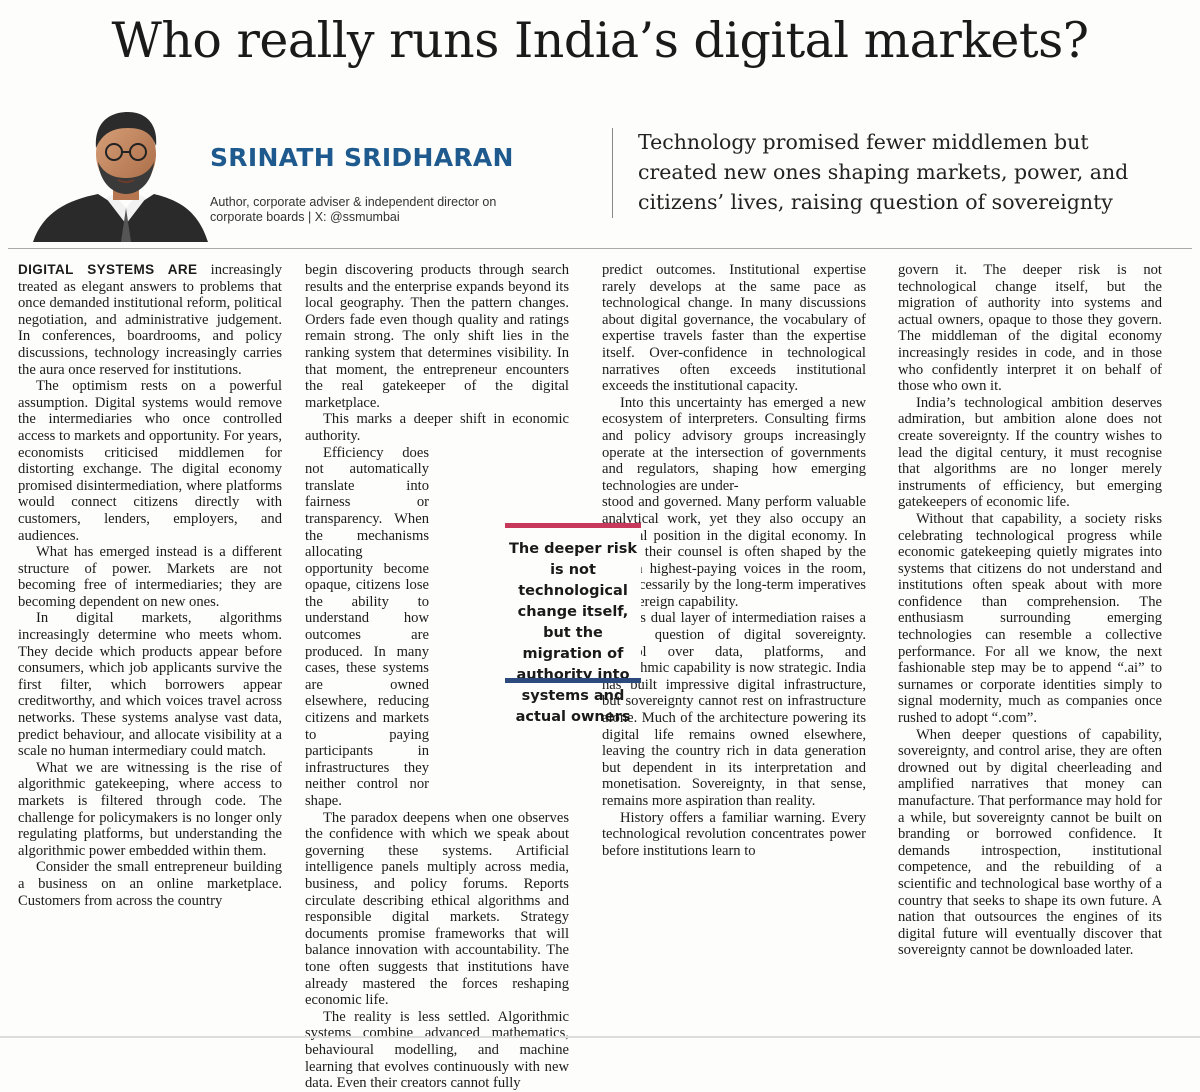 The image size is (1200, 1092). I want to click on pull-quote-bottom-bar, so click(573, 680).